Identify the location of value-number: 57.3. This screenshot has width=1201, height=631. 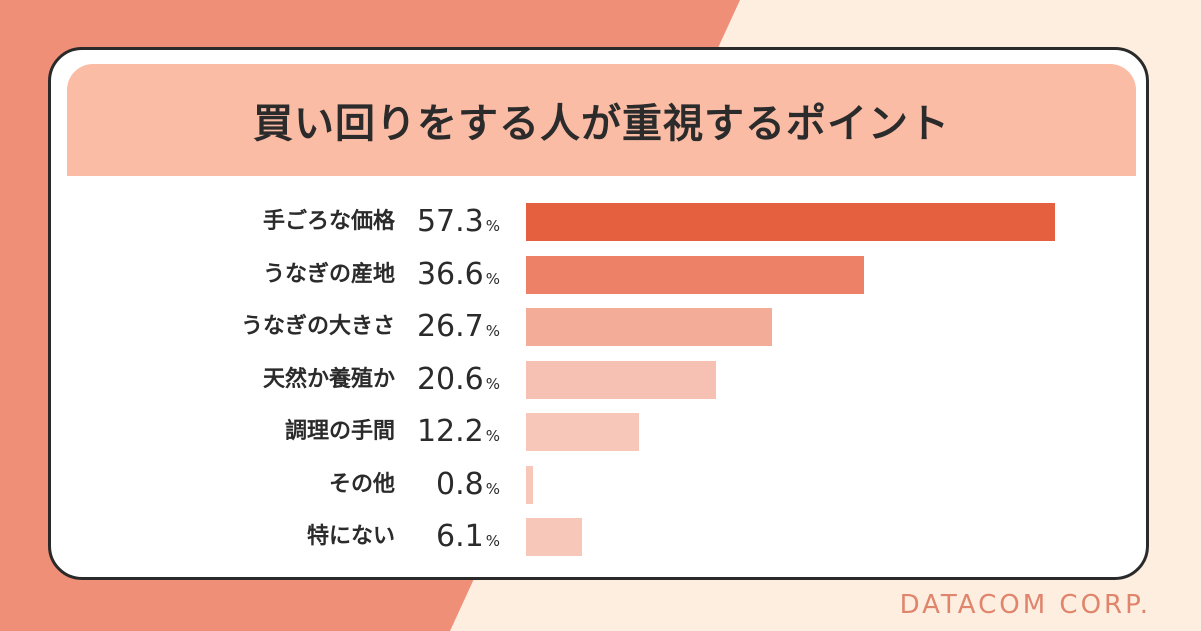
(450, 221).